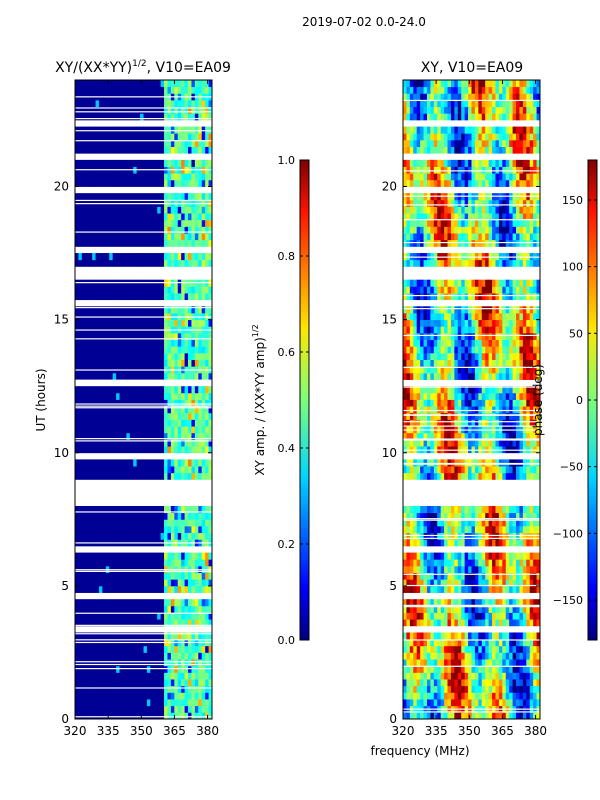 The height and width of the screenshot is (800, 600). What do you see at coordinates (472, 68) in the screenshot?
I see `right-panel-title: XY, V10=EA09` at bounding box center [472, 68].